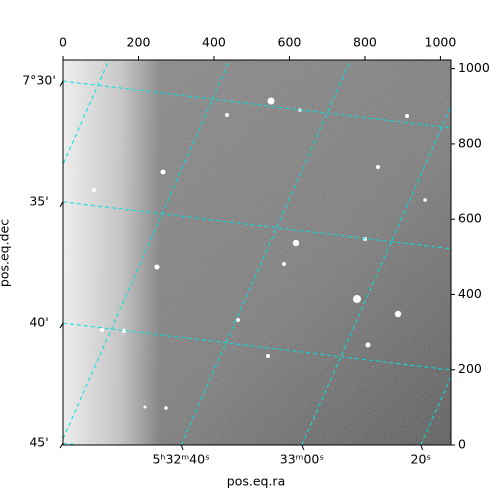  Describe the element at coordinates (421, 459) in the screenshot. I see `ra-tick-label: 20ˢ` at that location.